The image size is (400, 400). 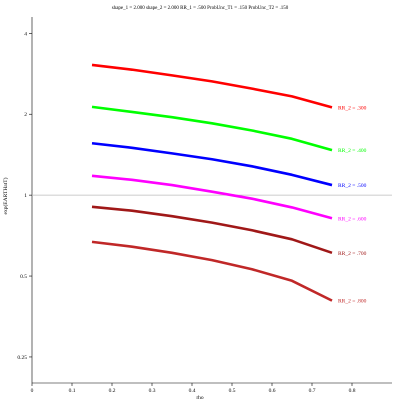 What do you see at coordinates (352, 254) in the screenshot?
I see `series-label: RR_2 = .700` at bounding box center [352, 254].